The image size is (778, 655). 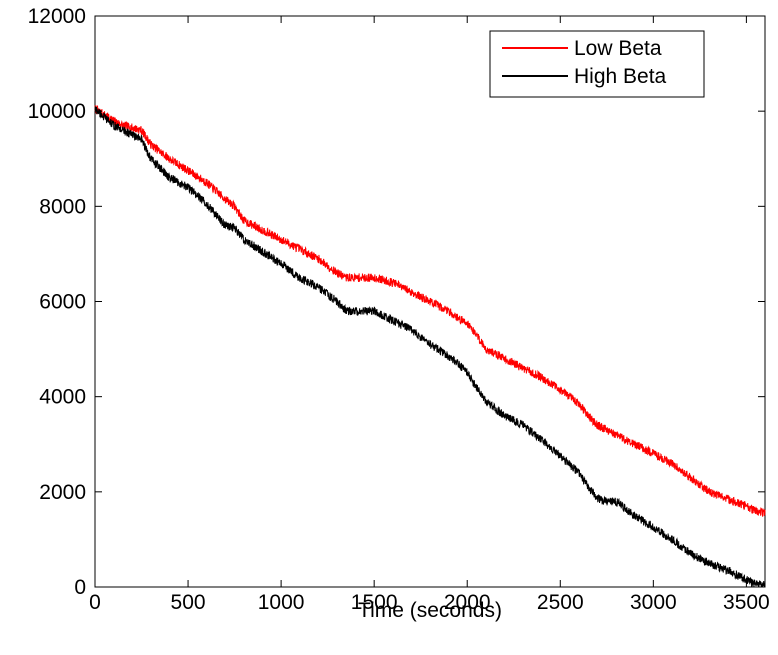 What do you see at coordinates (620, 76) in the screenshot?
I see `legend-label: High Beta` at bounding box center [620, 76].